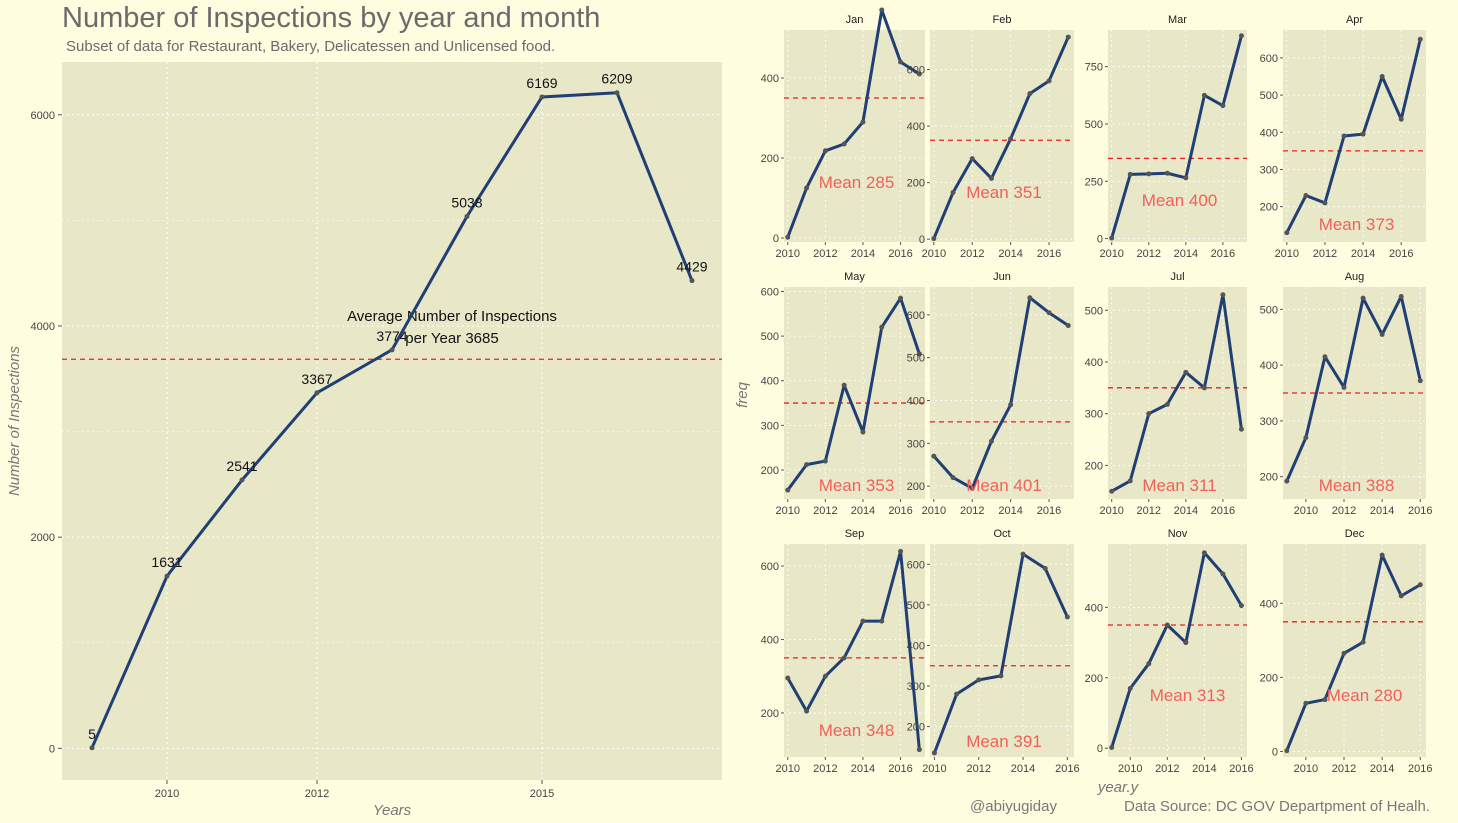 This screenshot has height=823, width=1458. What do you see at coordinates (43, 327) in the screenshot?
I see `y-tick-label: 4000` at bounding box center [43, 327].